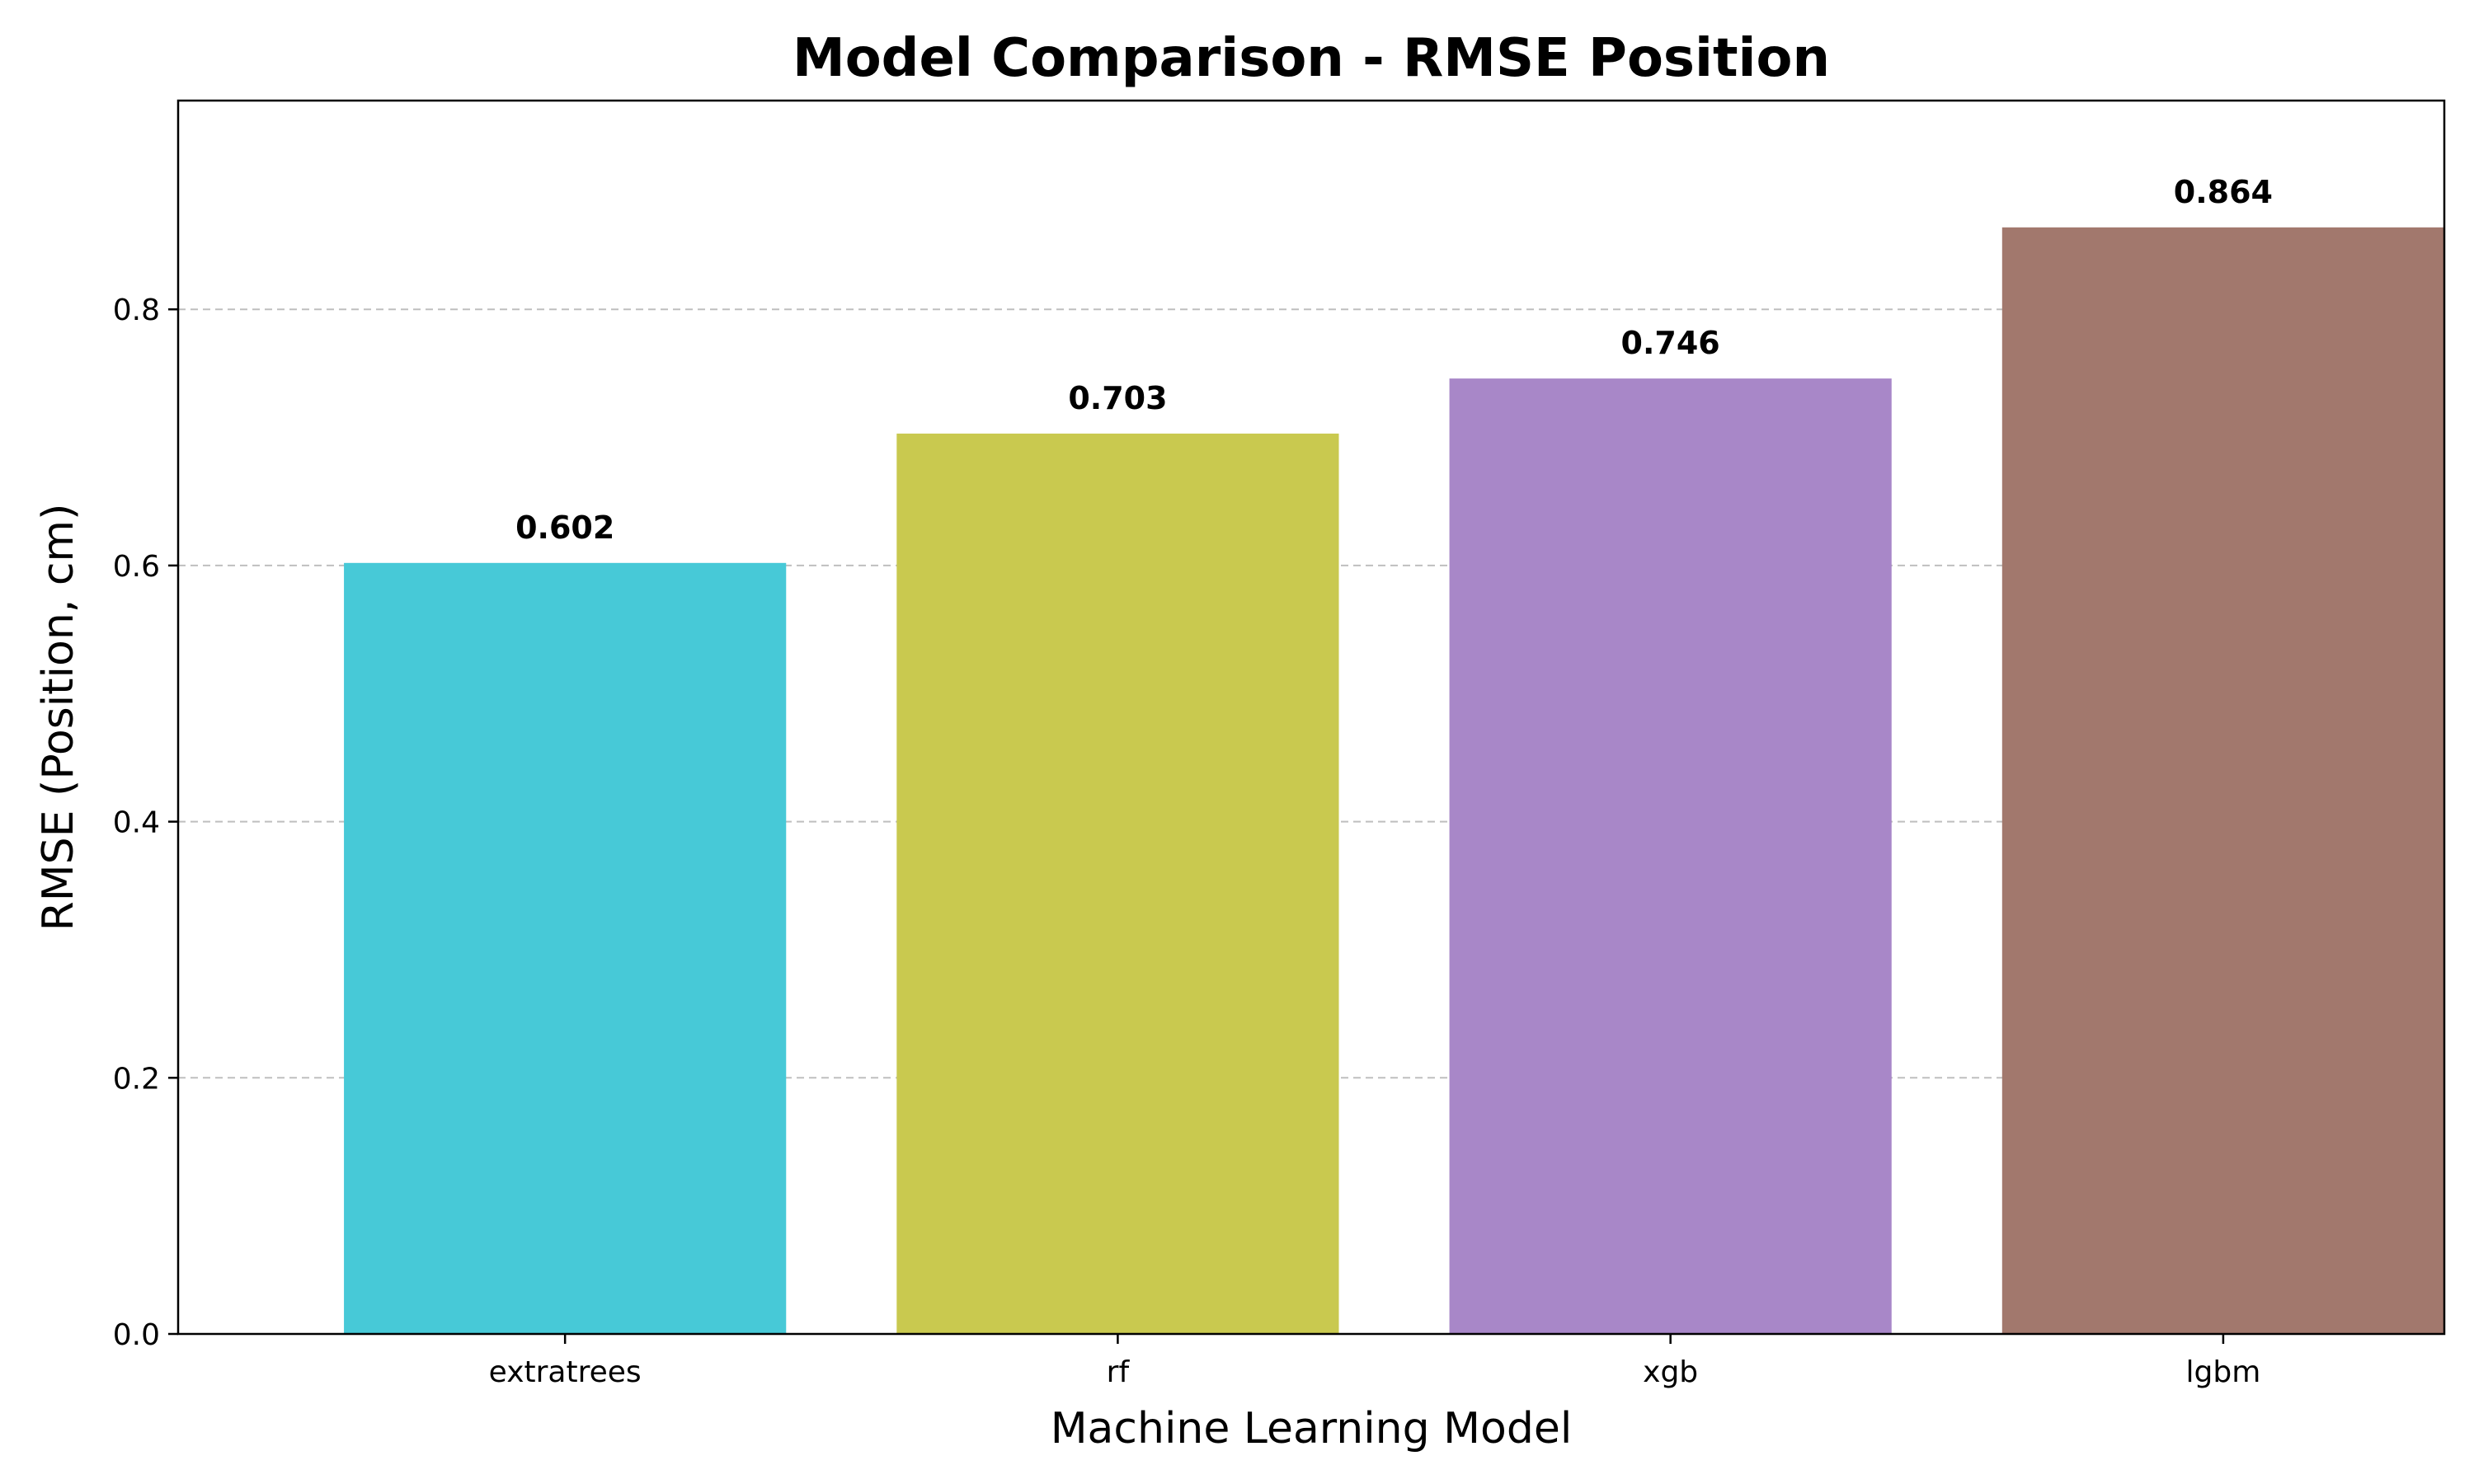 The width and height of the screenshot is (2474, 1484). What do you see at coordinates (1375, 1361) in the screenshot?
I see `x-axis-ticks: extratrees rf xgb lgbm` at bounding box center [1375, 1361].